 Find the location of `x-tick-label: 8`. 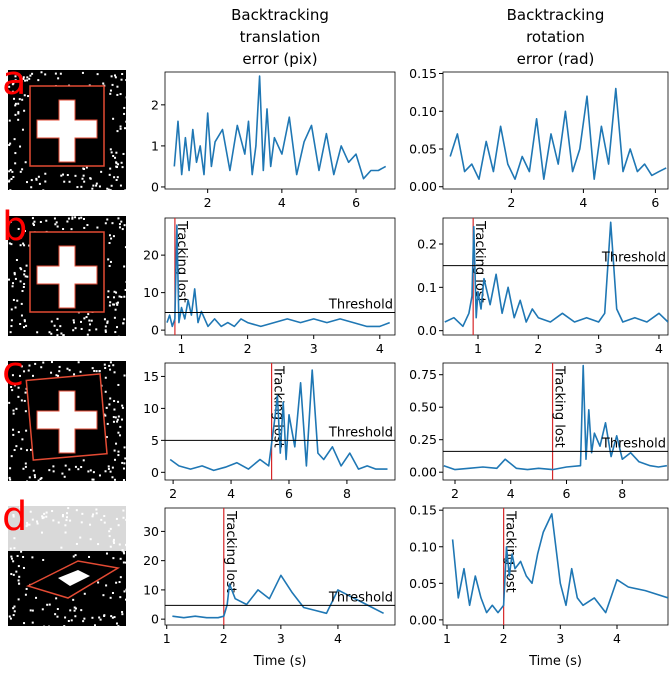

x-tick-label: 8 is located at coordinates (622, 493).